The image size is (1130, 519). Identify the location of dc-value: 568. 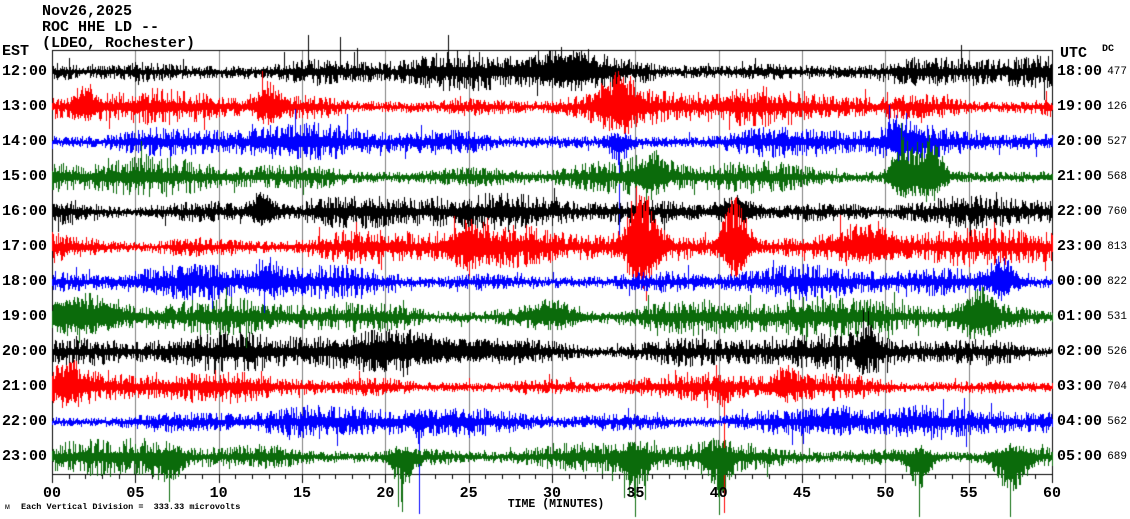
(1117, 177).